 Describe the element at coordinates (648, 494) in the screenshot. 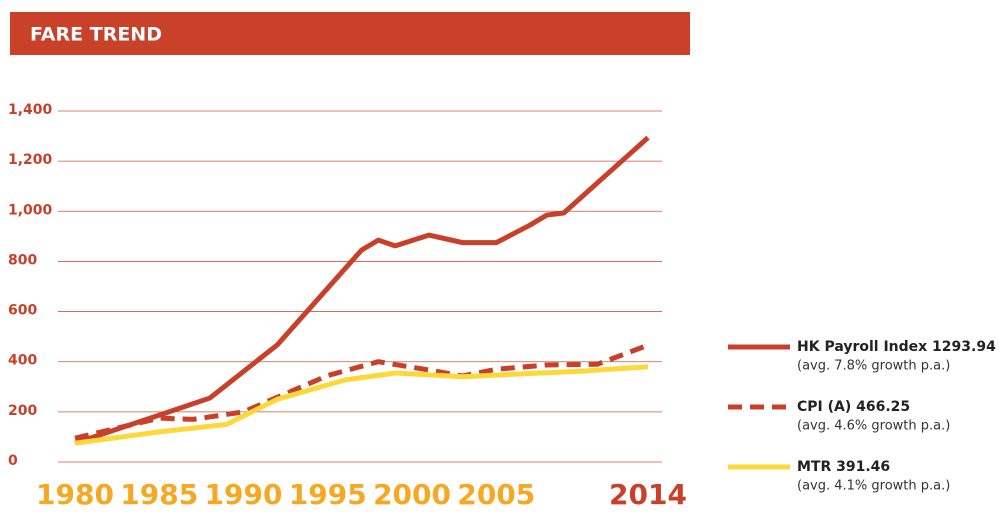

I see `x-tick-label: 2014` at that location.